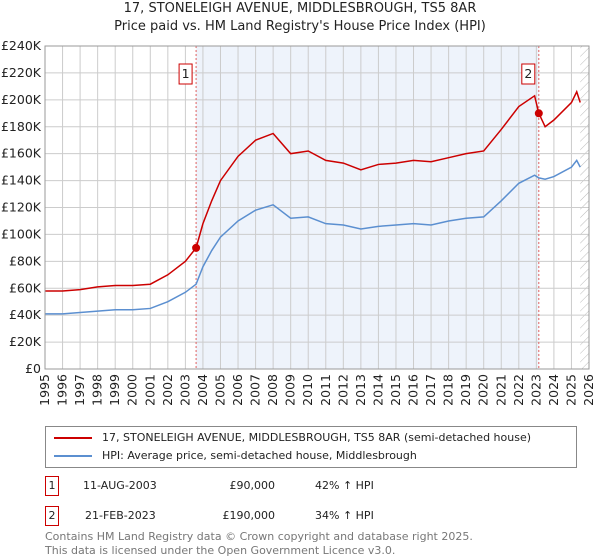  Describe the element at coordinates (21, 45) in the screenshot. I see `y-tick-label: £240K` at that location.